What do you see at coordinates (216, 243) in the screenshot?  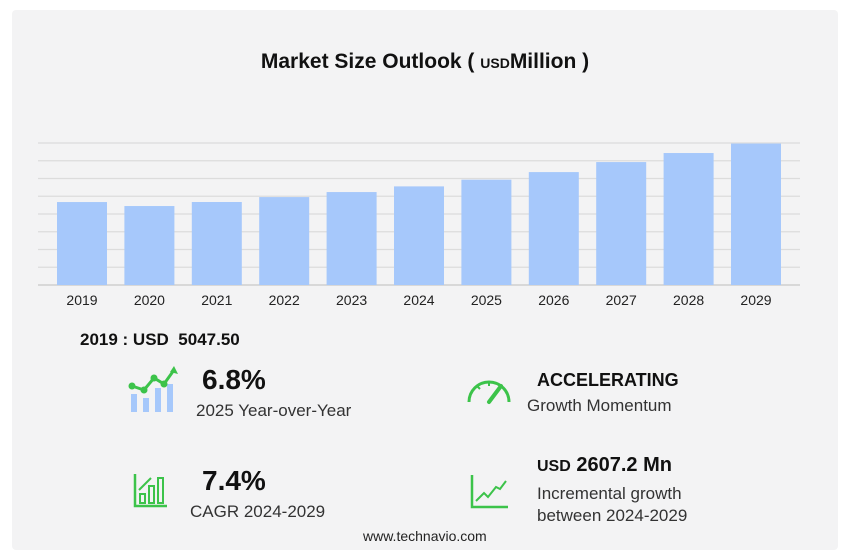 I see `bar-2021` at bounding box center [216, 243].